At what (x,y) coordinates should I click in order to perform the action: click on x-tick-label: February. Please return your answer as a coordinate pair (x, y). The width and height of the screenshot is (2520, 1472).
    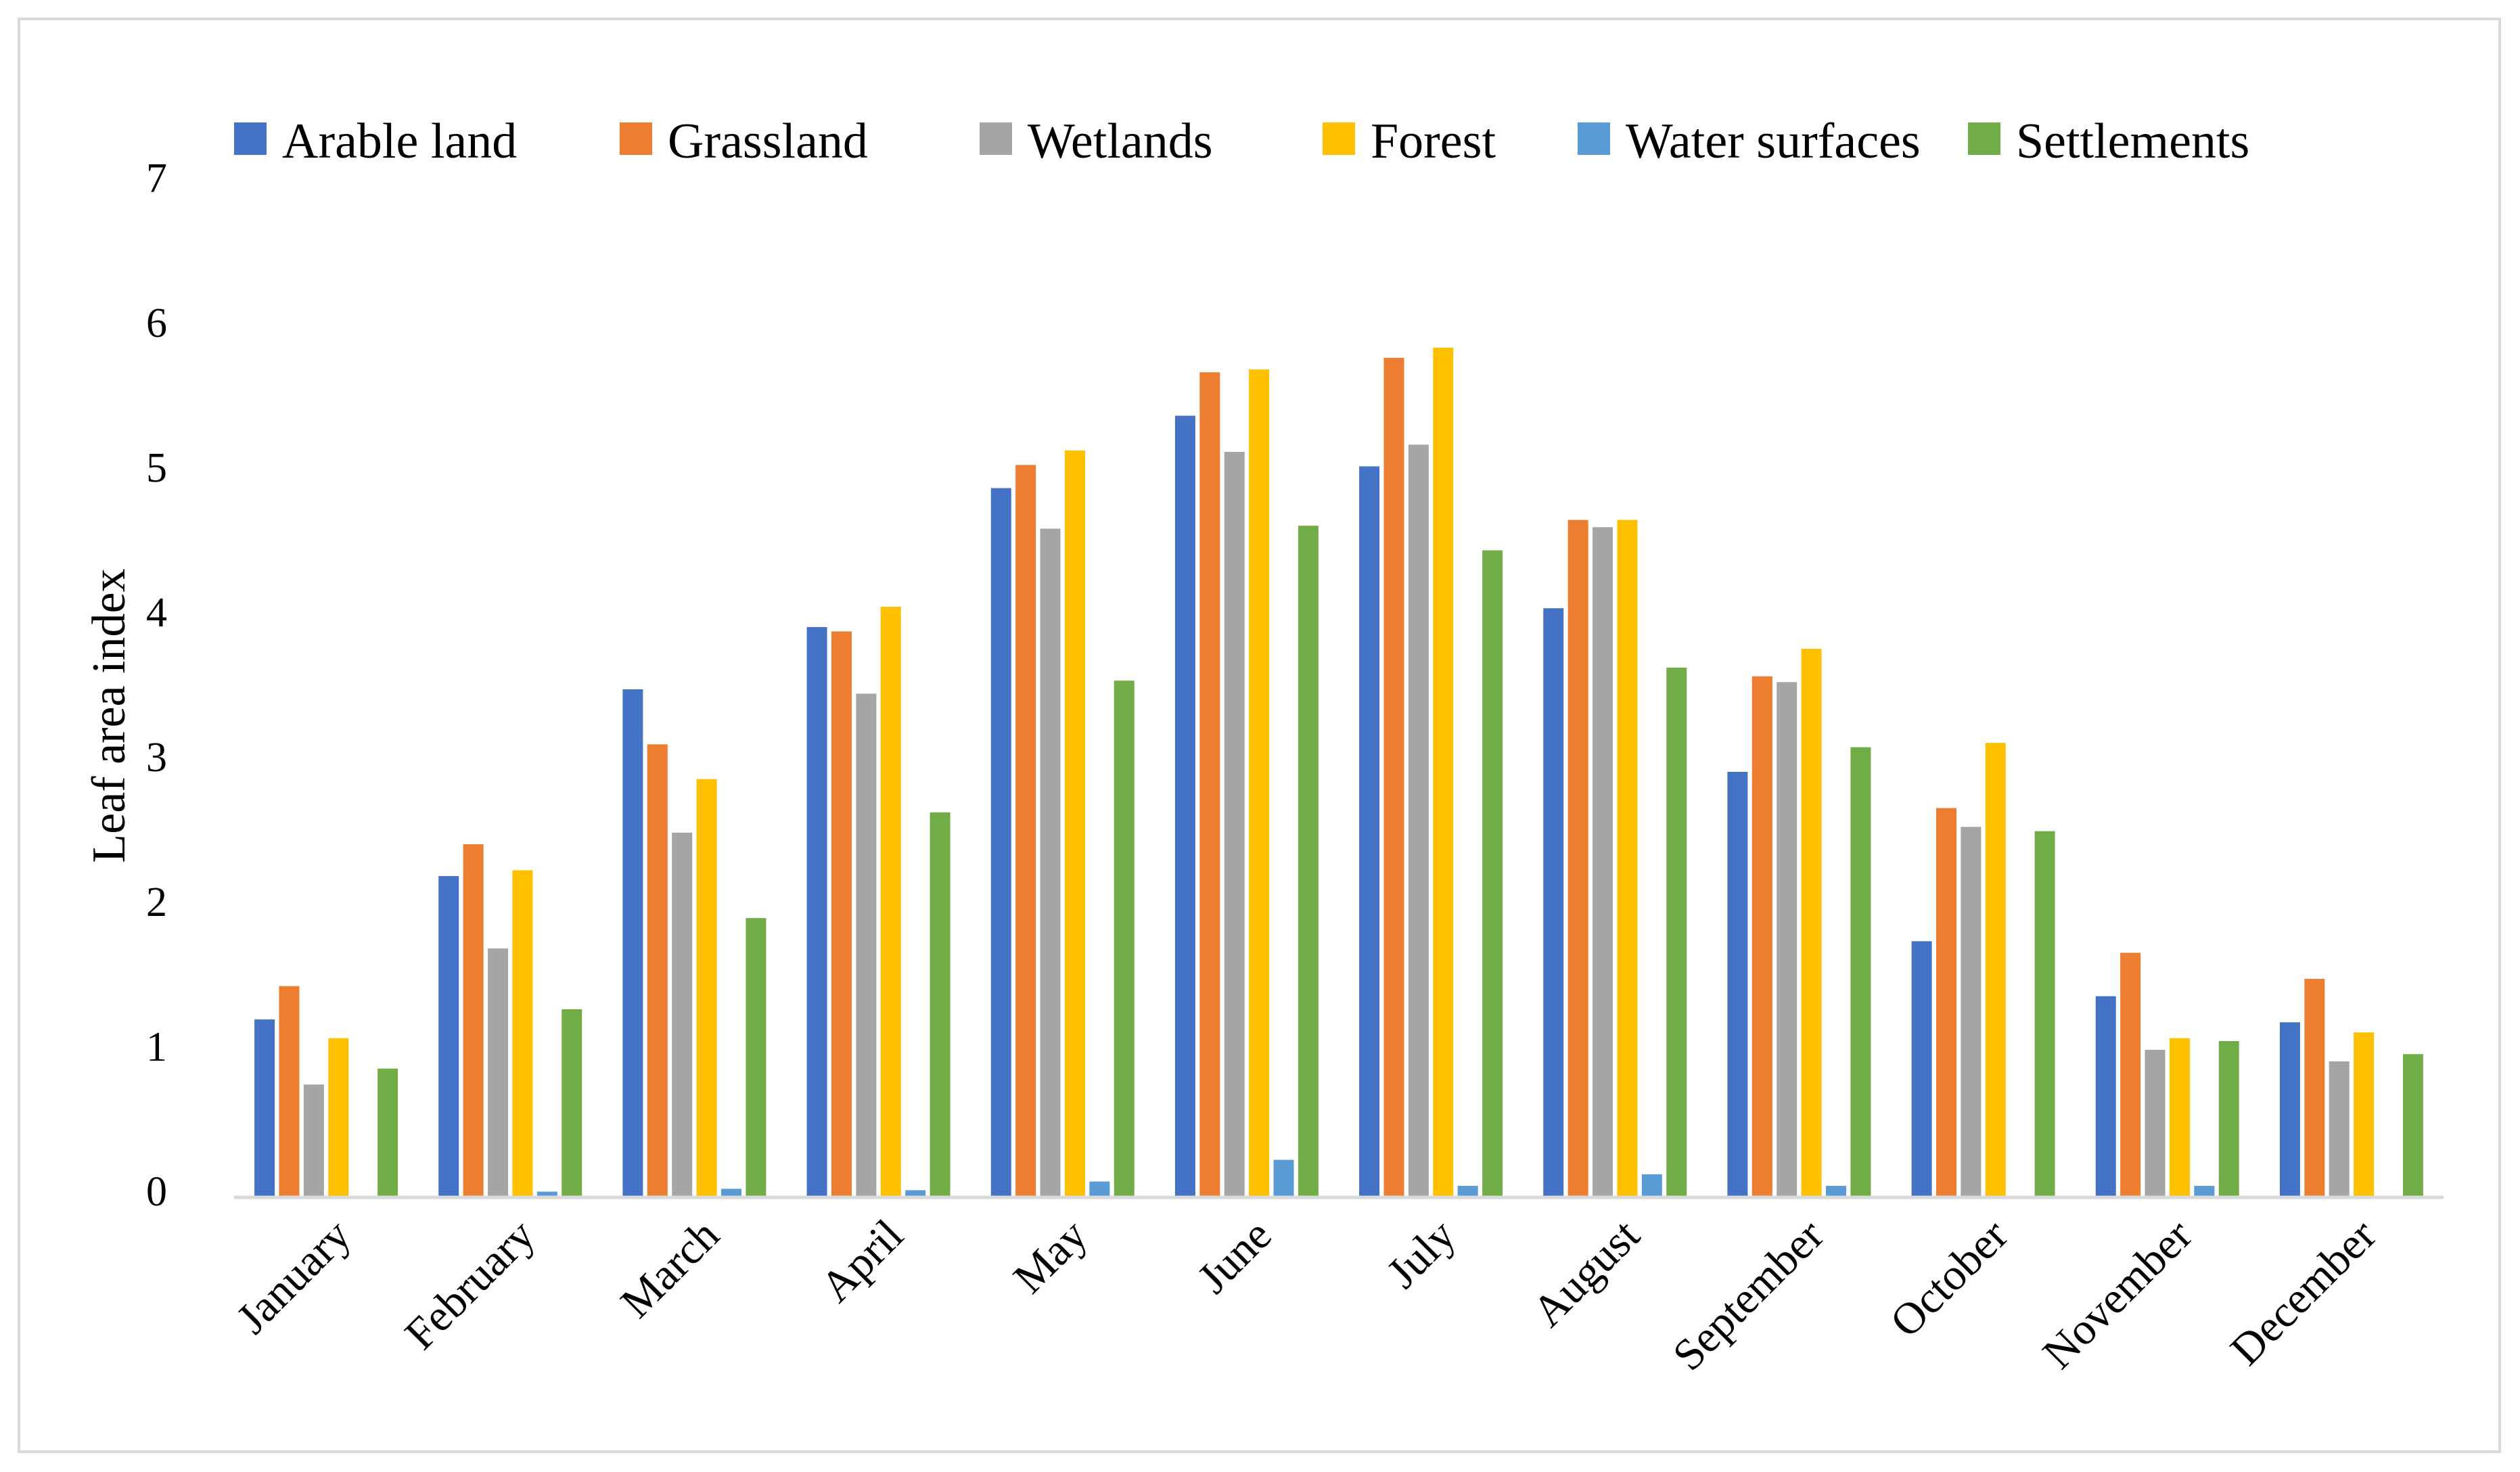
    Looking at the image, I should click on (471, 1284).